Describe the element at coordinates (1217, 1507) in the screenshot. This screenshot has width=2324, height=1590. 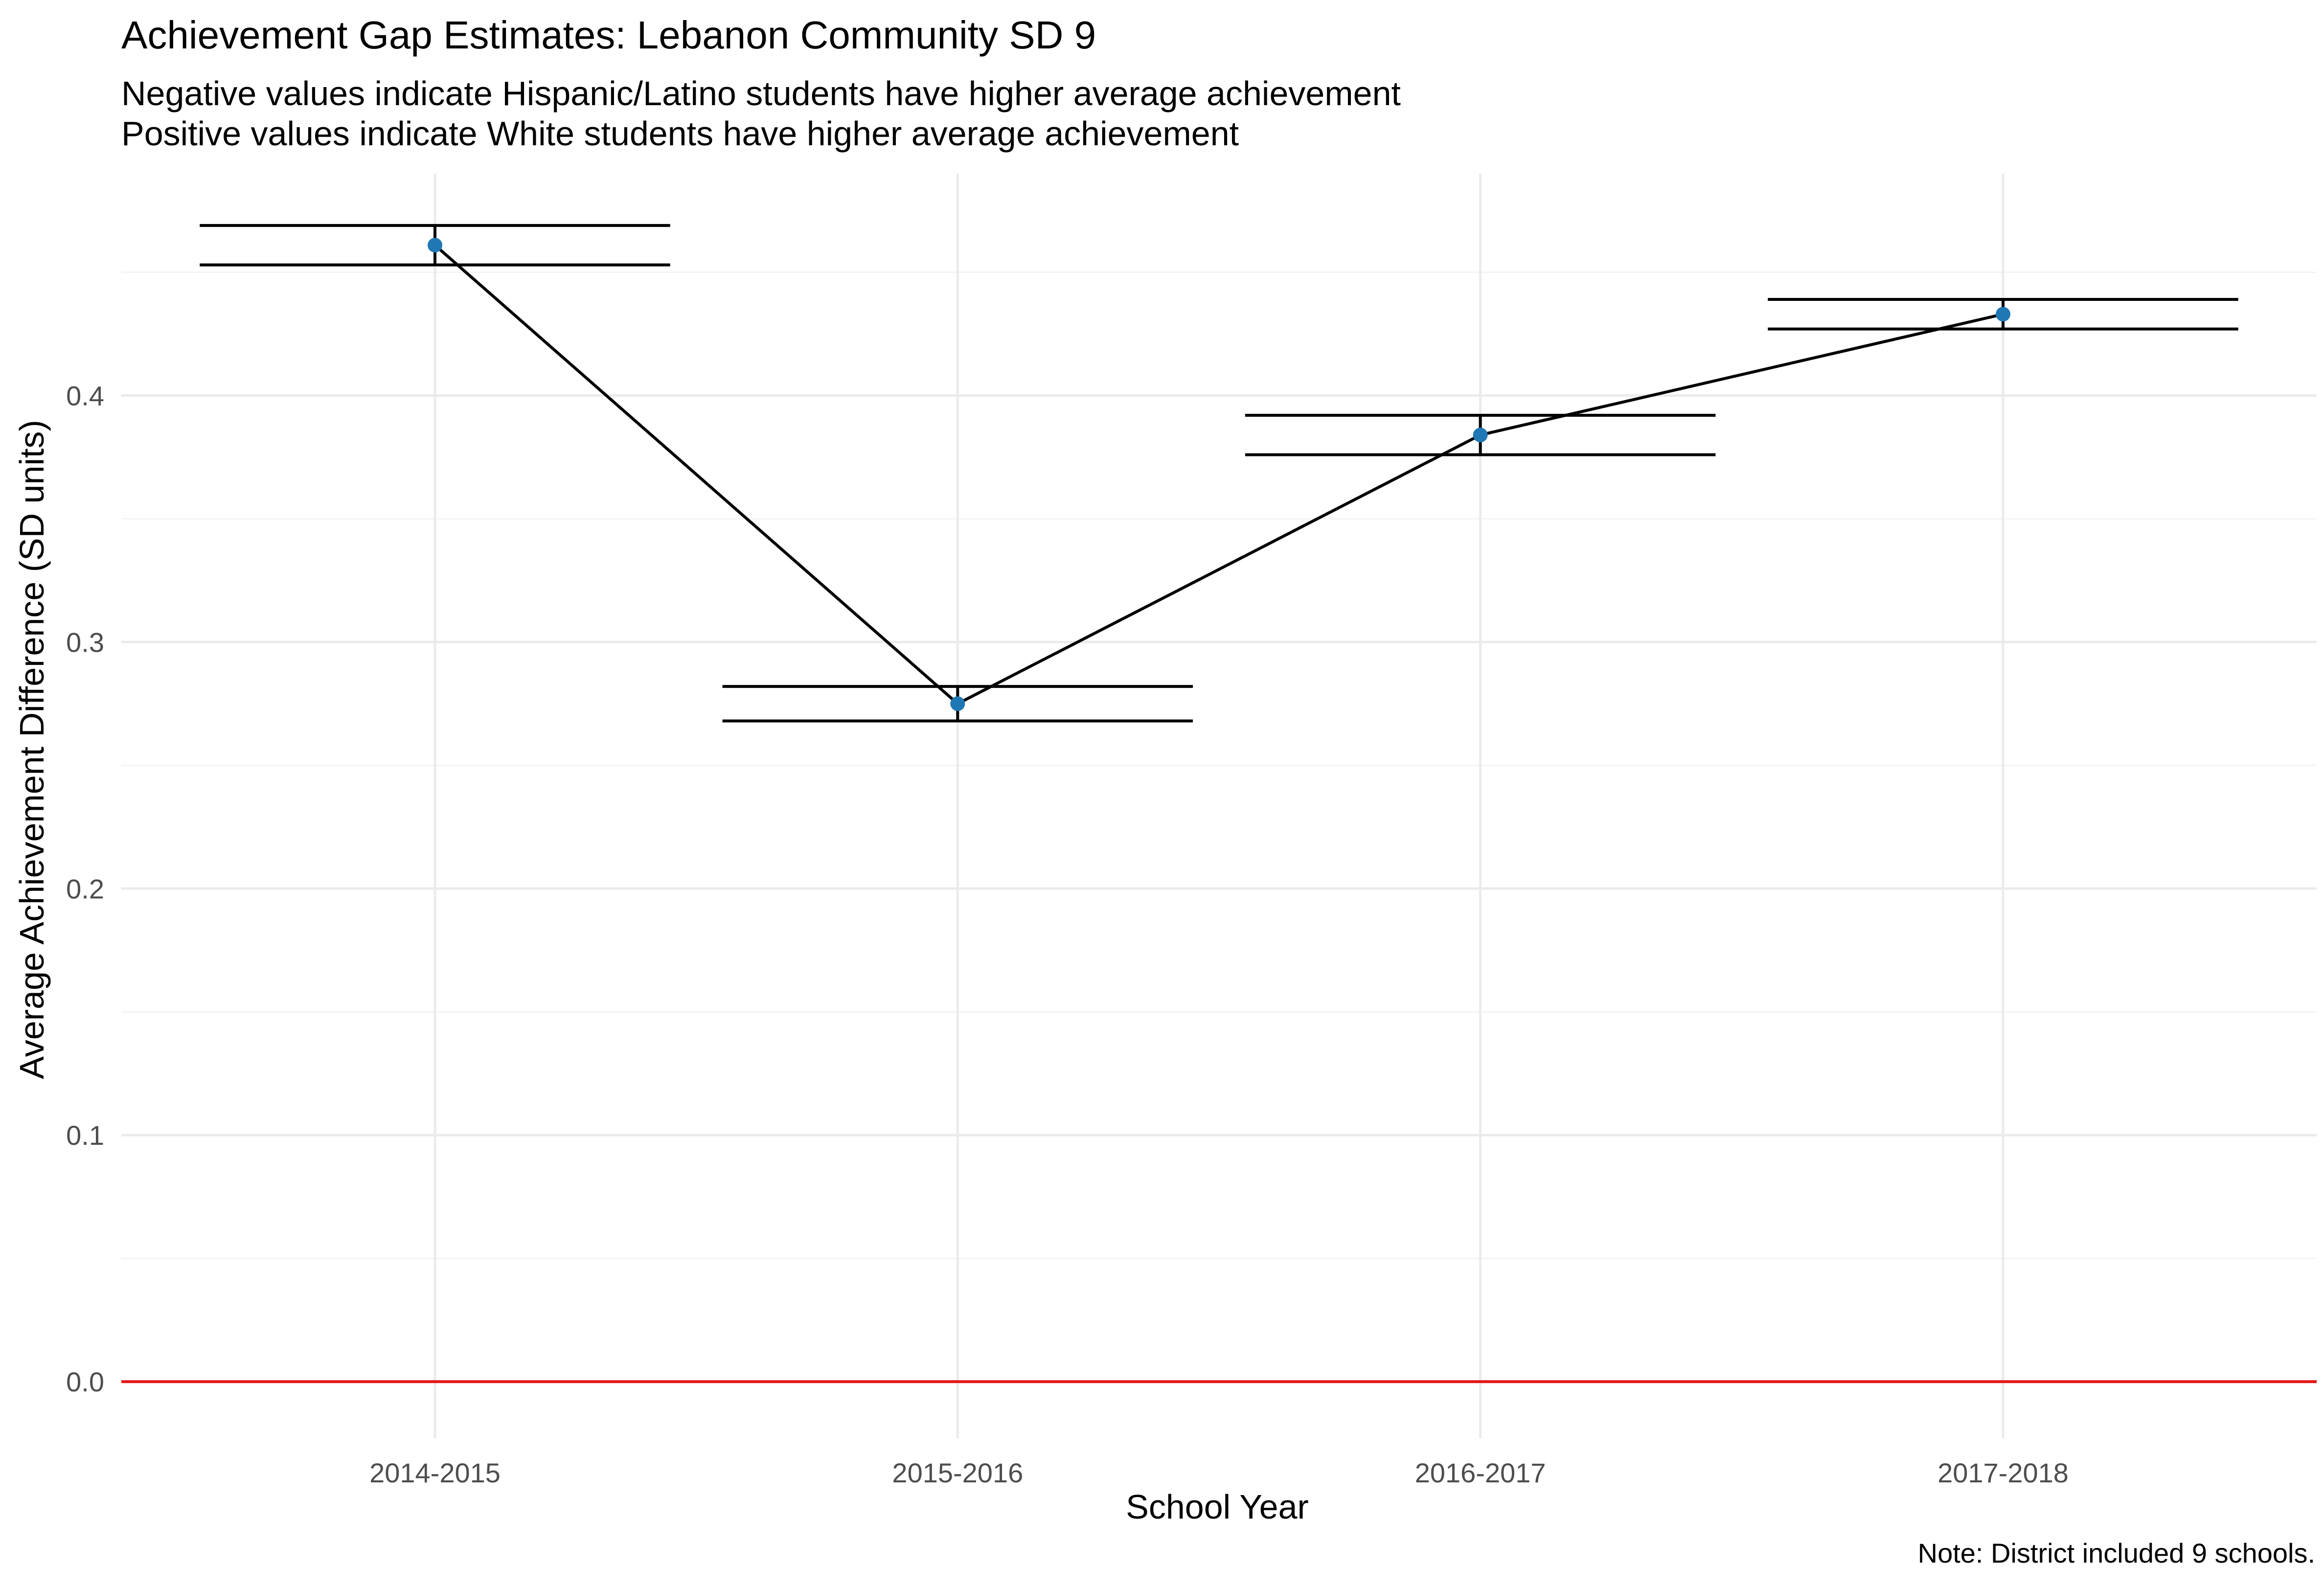
I see `x-axis-label: School Year` at that location.